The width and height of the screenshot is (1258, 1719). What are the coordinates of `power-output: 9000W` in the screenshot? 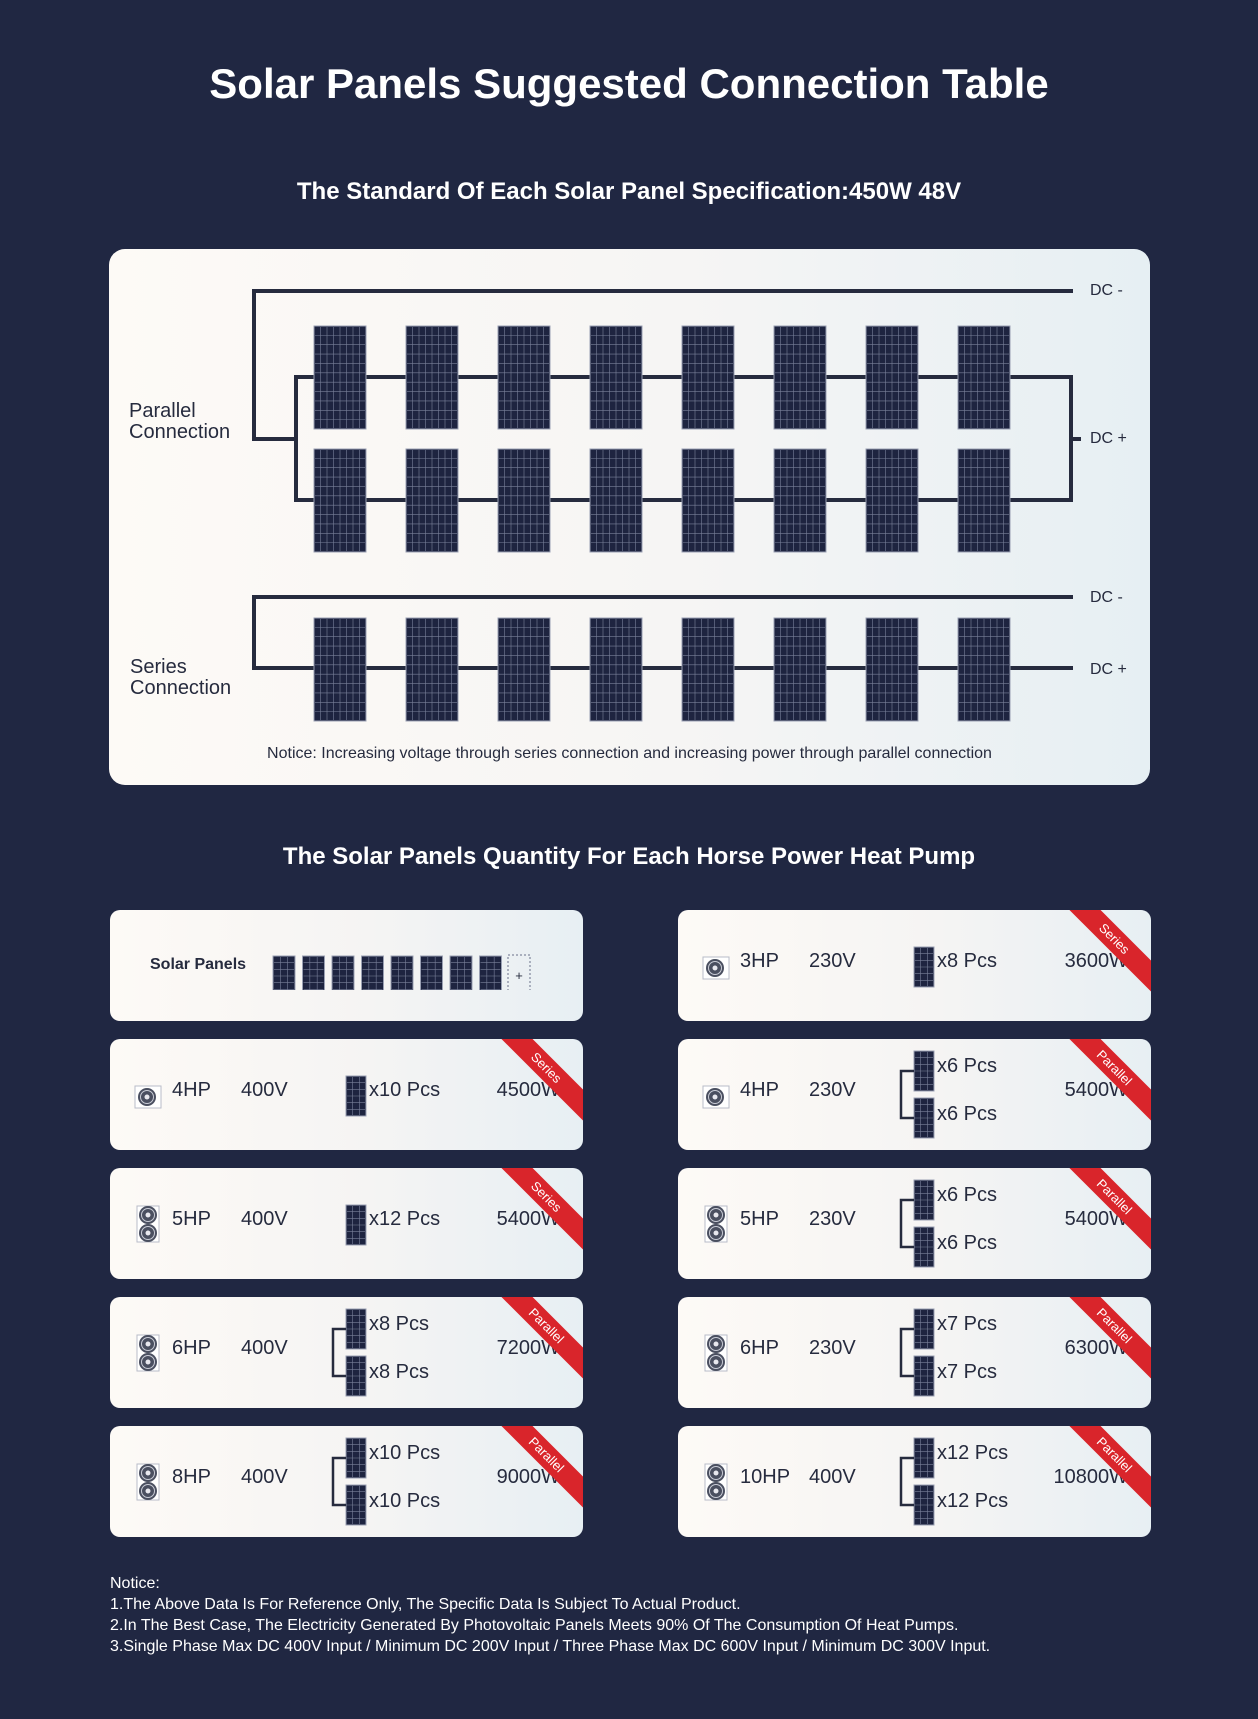 It's located at (528, 1477).